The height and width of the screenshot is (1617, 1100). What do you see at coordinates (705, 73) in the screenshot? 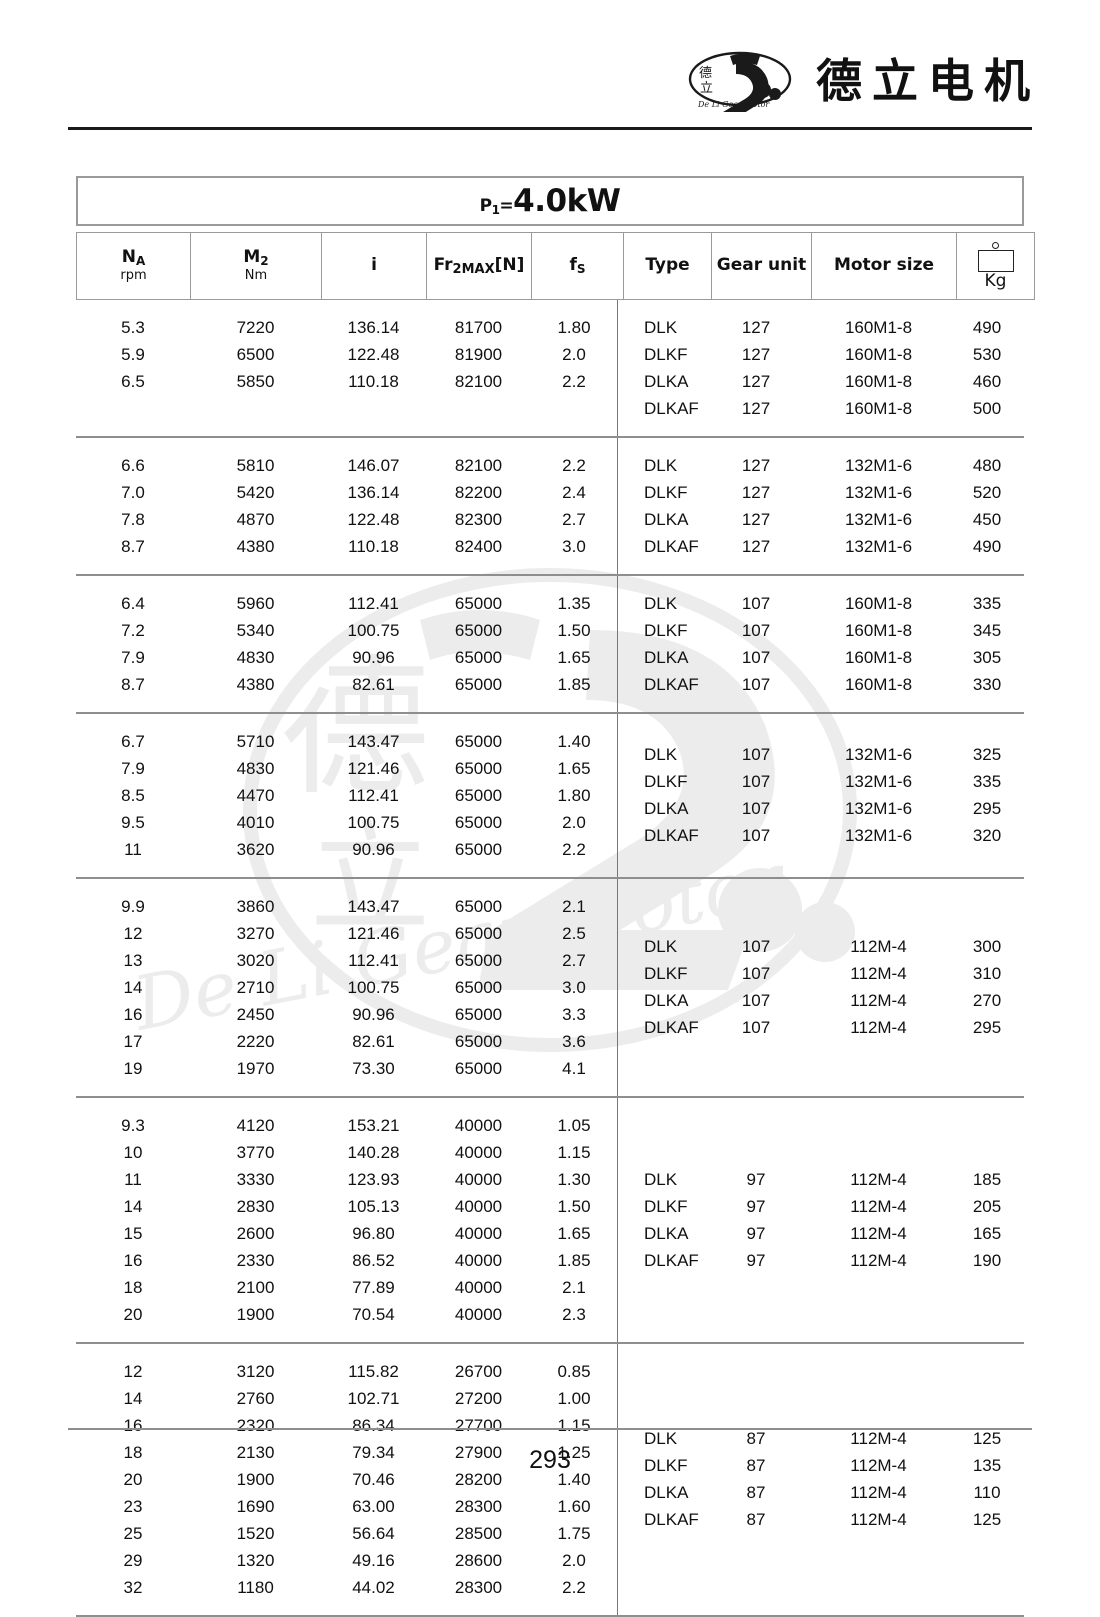
I see `svg-text: 德` at bounding box center [705, 73].